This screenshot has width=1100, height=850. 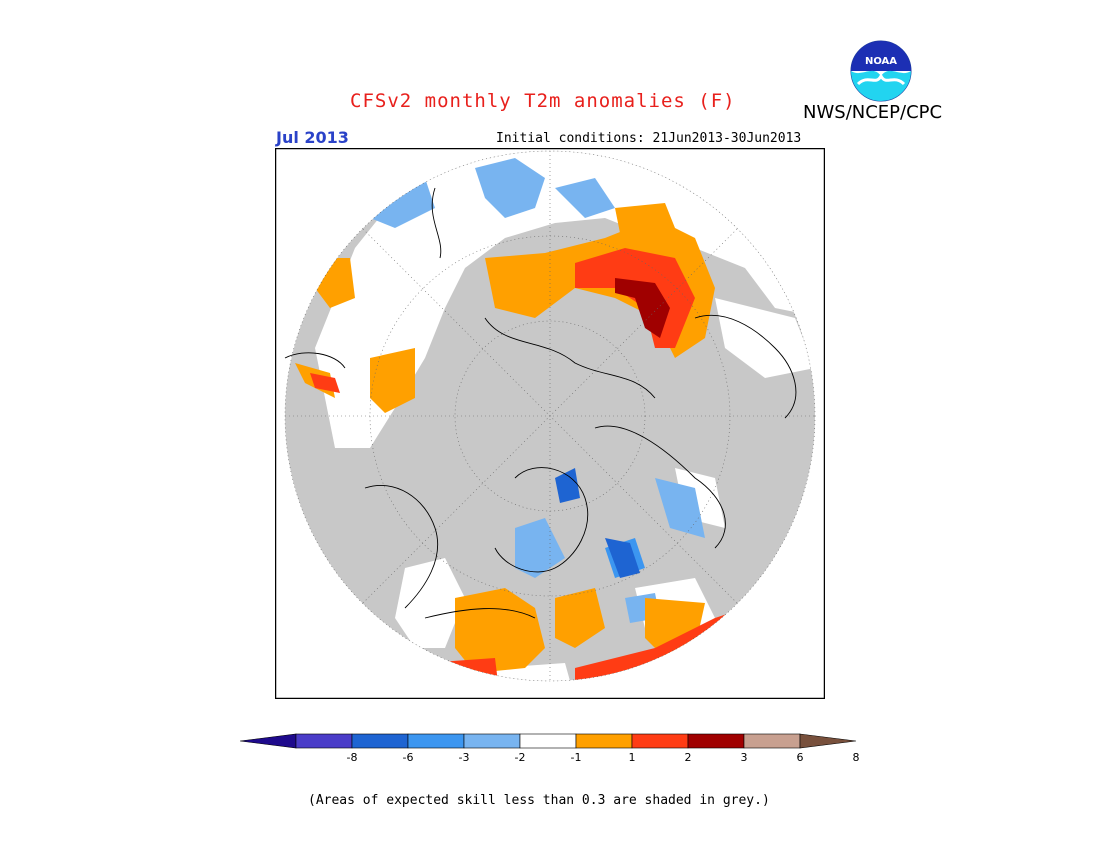 What do you see at coordinates (881, 61) in the screenshot?
I see `logo-text: NOAA` at bounding box center [881, 61].